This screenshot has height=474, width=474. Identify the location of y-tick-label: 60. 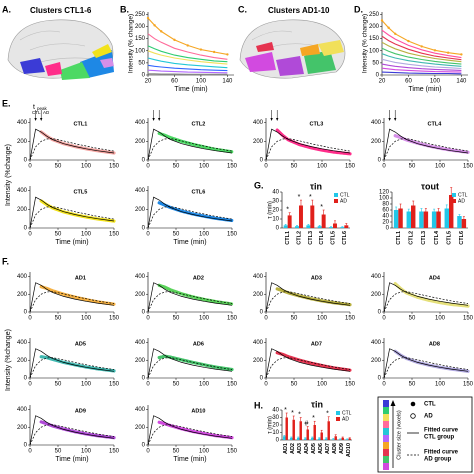
(385, 211).